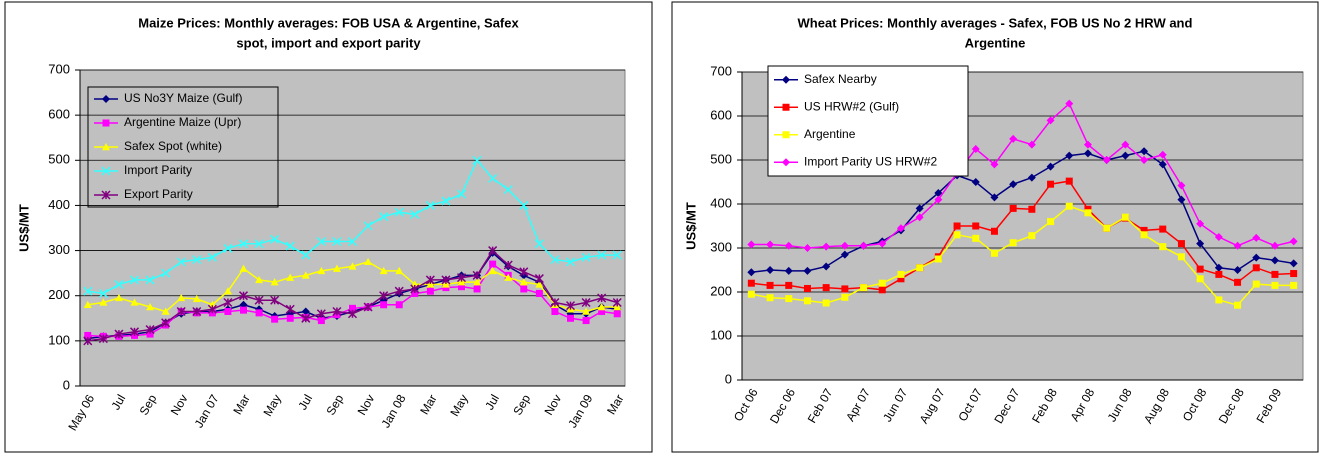 This screenshot has height=455, width=1321. I want to click on chart-title: spot, import and export parity, so click(328, 42).